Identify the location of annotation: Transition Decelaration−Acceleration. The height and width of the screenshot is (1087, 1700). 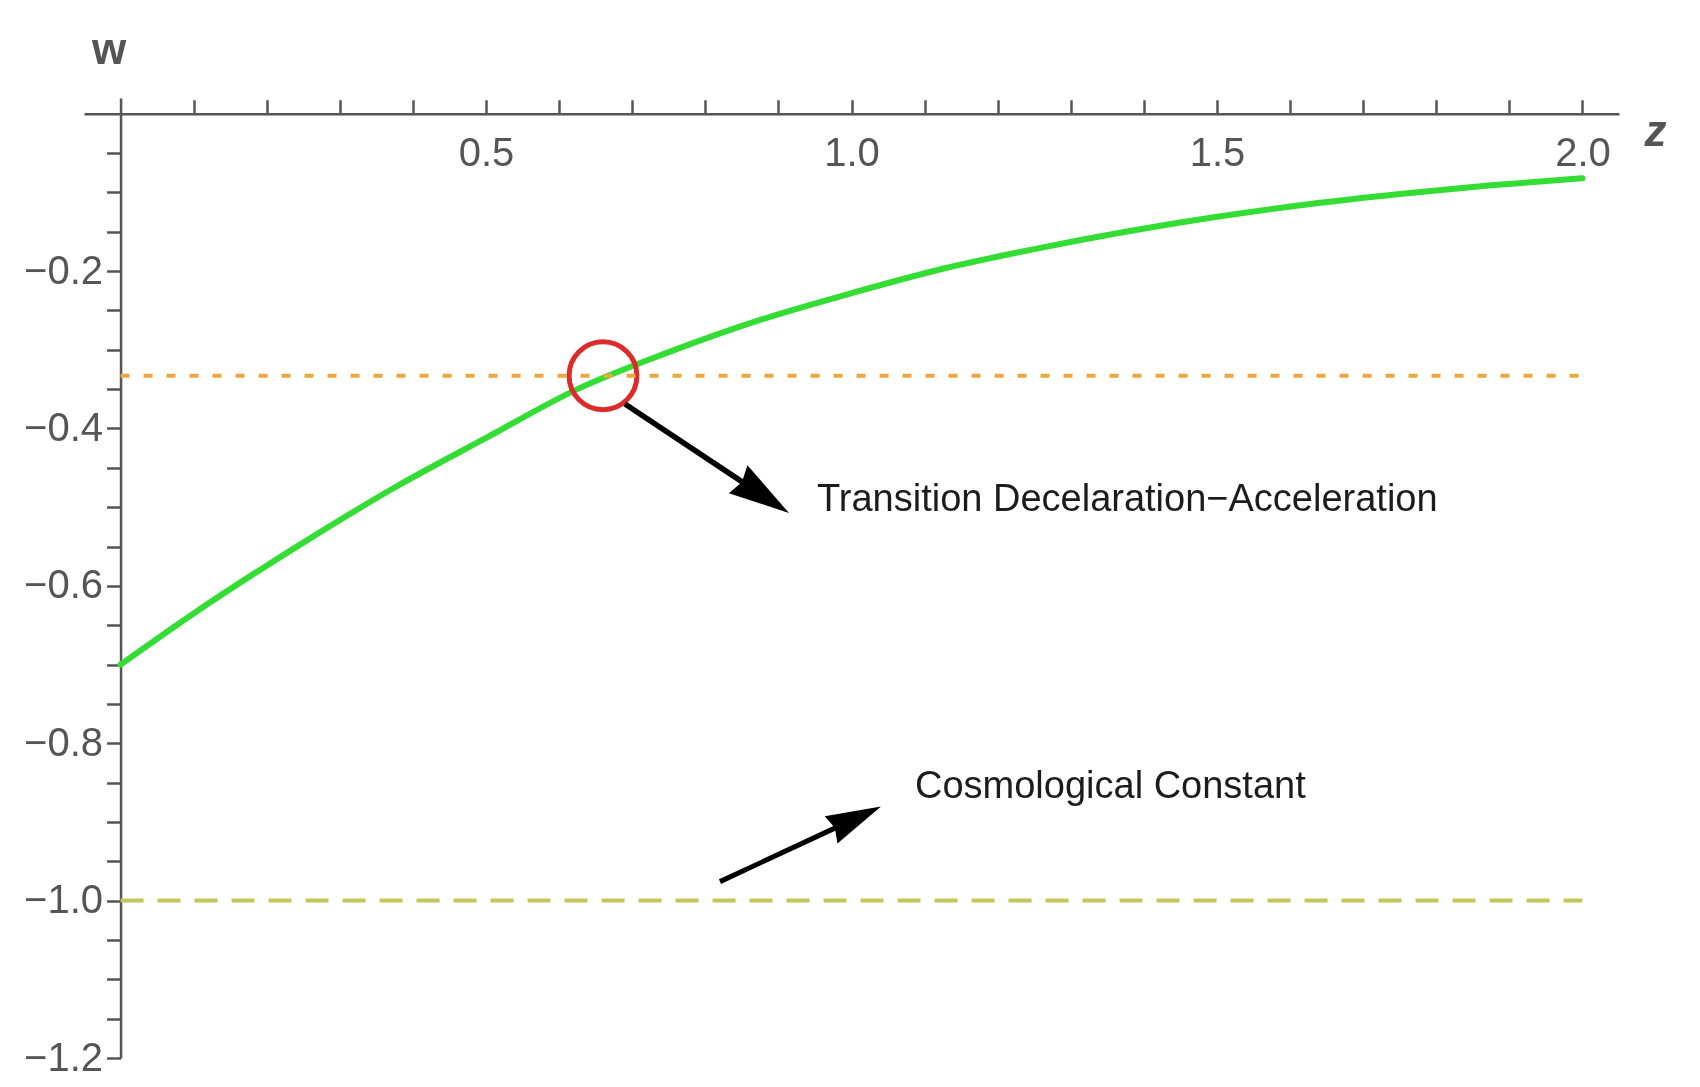
(1127, 498).